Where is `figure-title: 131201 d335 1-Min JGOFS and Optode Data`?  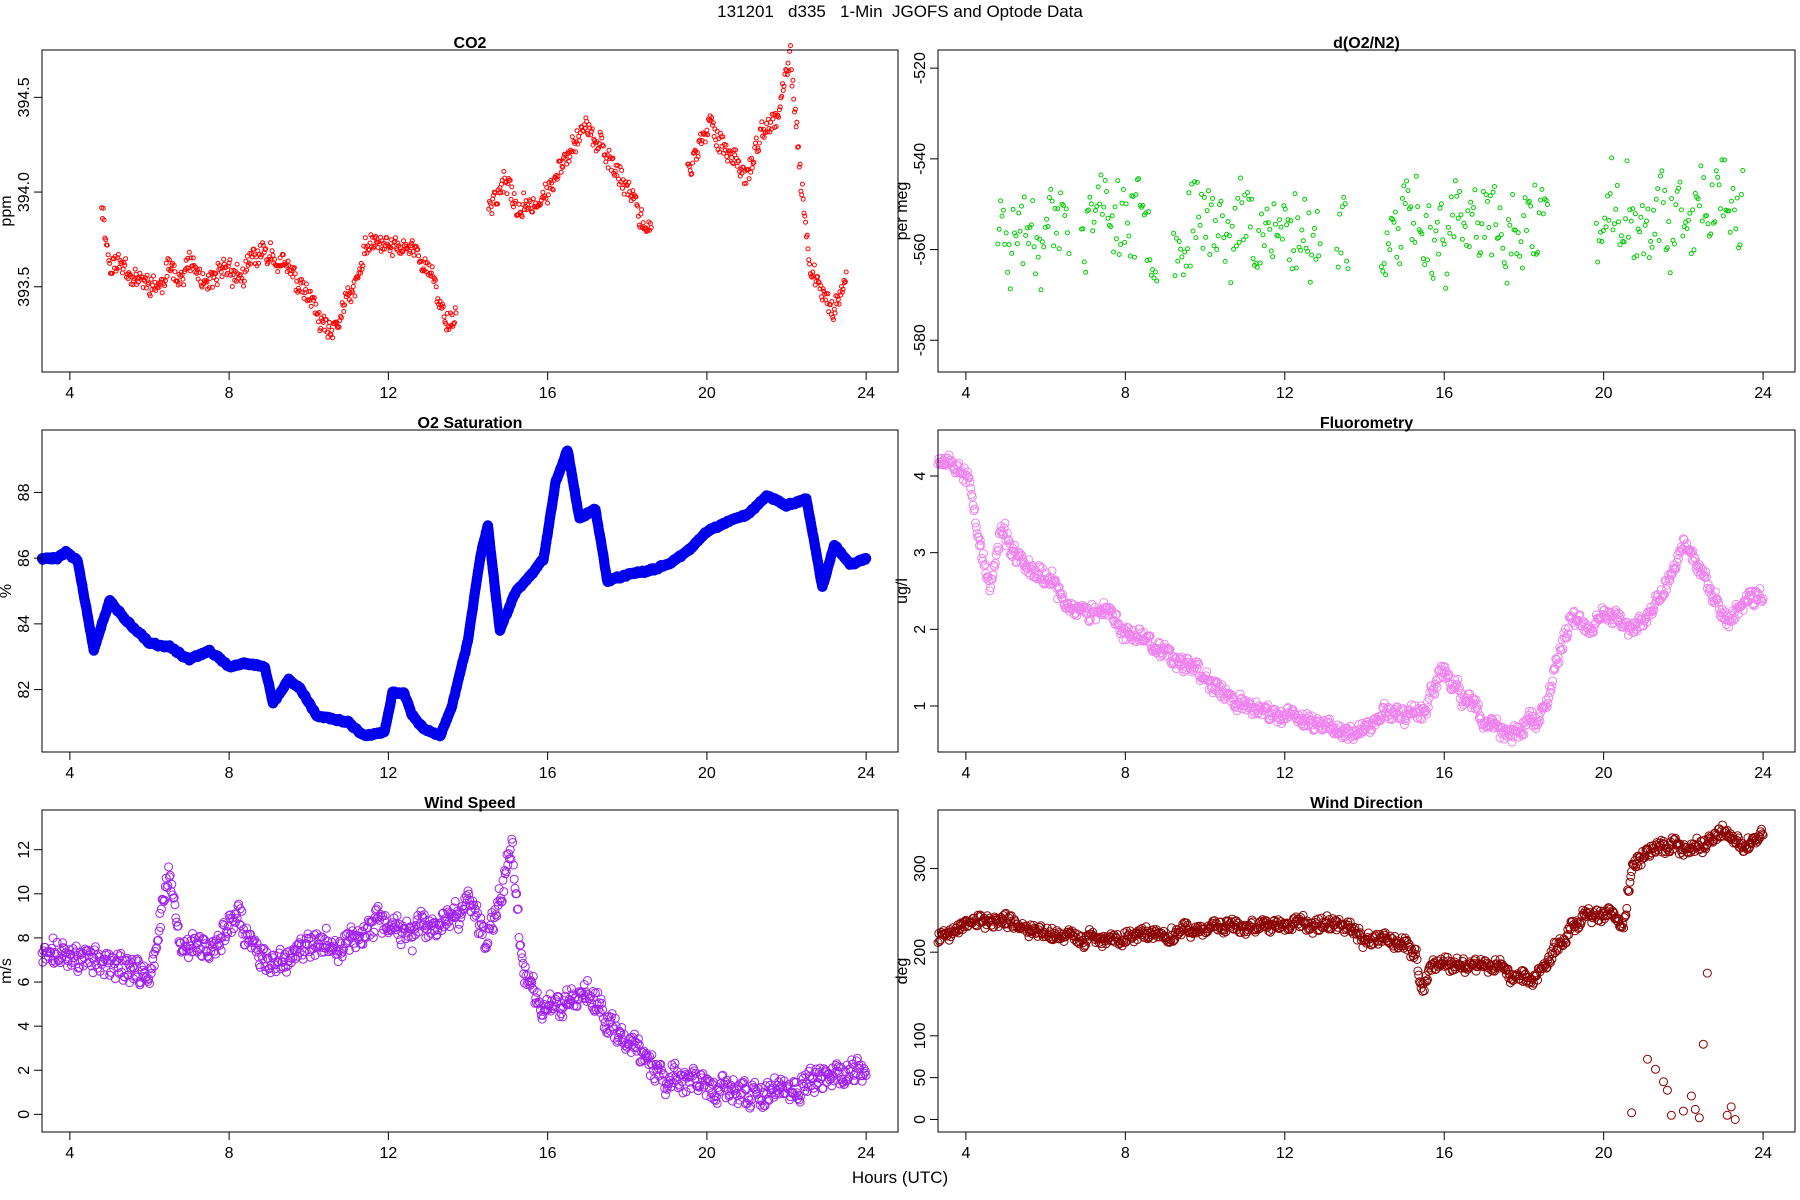 figure-title: 131201 d335 1-Min JGOFS and Optode Data is located at coordinates (900, 11).